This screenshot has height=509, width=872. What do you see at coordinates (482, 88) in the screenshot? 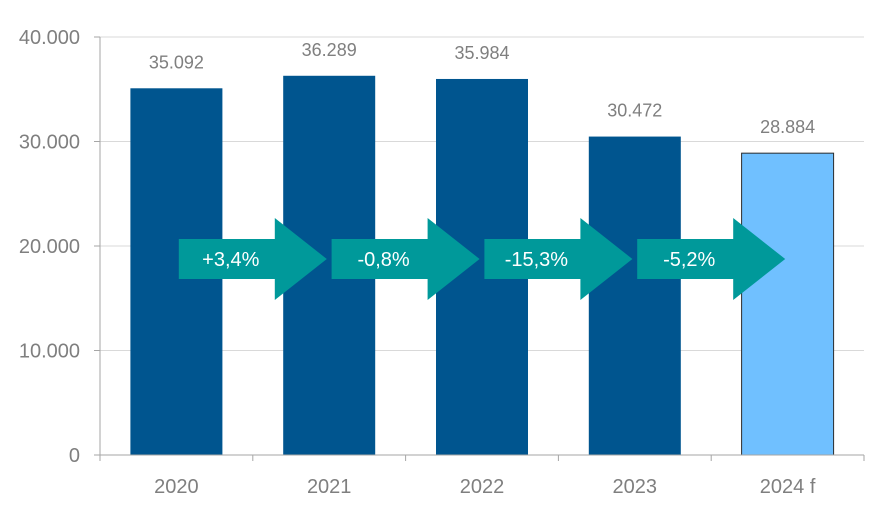
I see `data-labels: 35.092 36.289 35.984 30.472 28.884` at bounding box center [482, 88].